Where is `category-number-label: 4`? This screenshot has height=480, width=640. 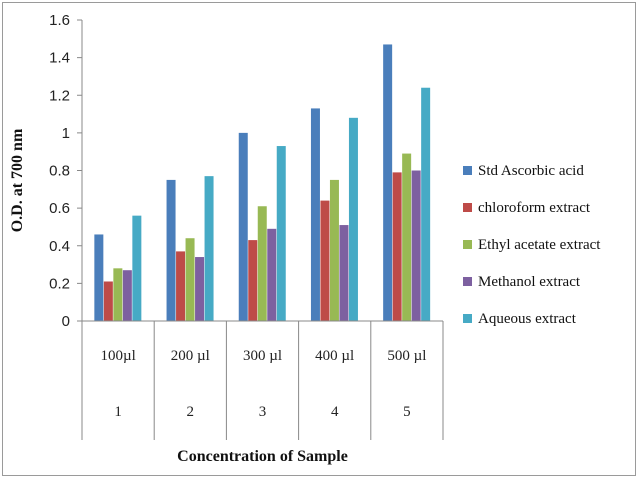 category-number-label: 4 is located at coordinates (335, 412).